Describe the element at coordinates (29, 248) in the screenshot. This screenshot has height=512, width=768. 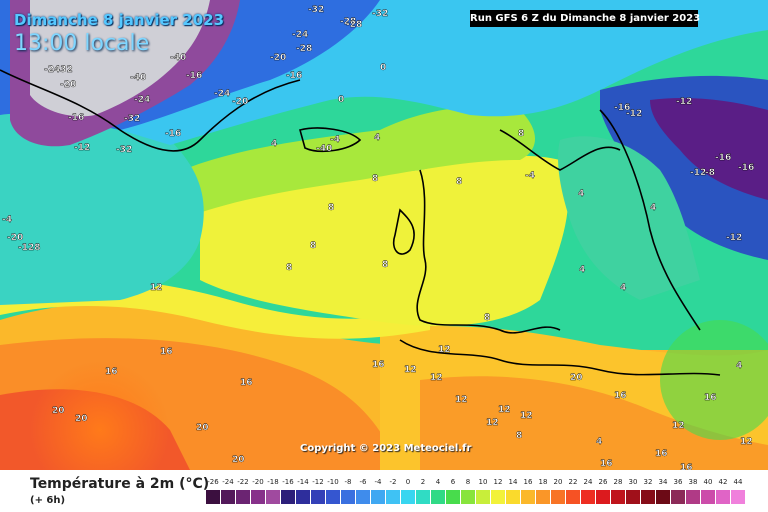
I see `isotherm-value-label: -128` at that location.